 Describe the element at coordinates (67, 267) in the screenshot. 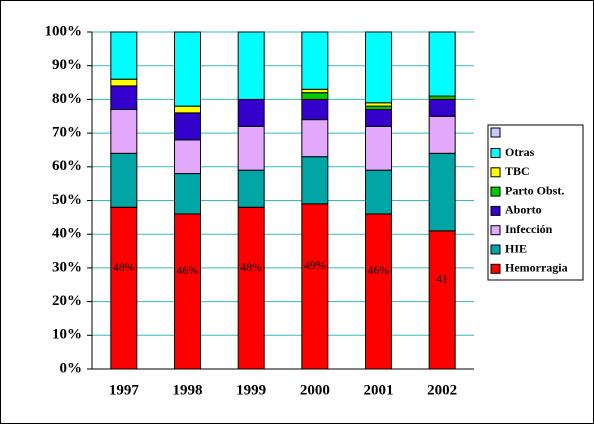

I see `y-tick-label: 30%` at that location.